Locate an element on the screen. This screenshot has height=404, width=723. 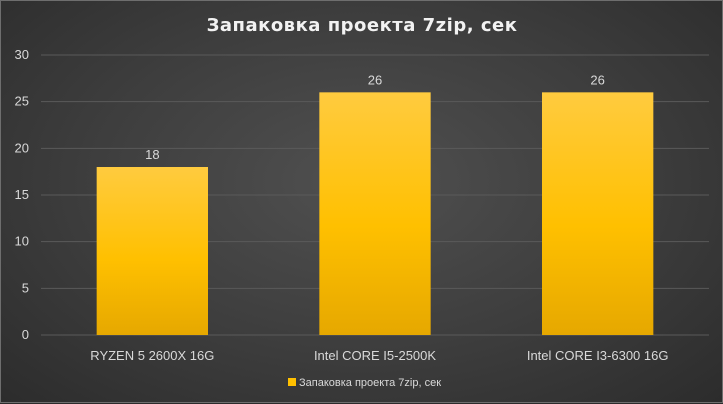
legend-swatch is located at coordinates (292, 382).